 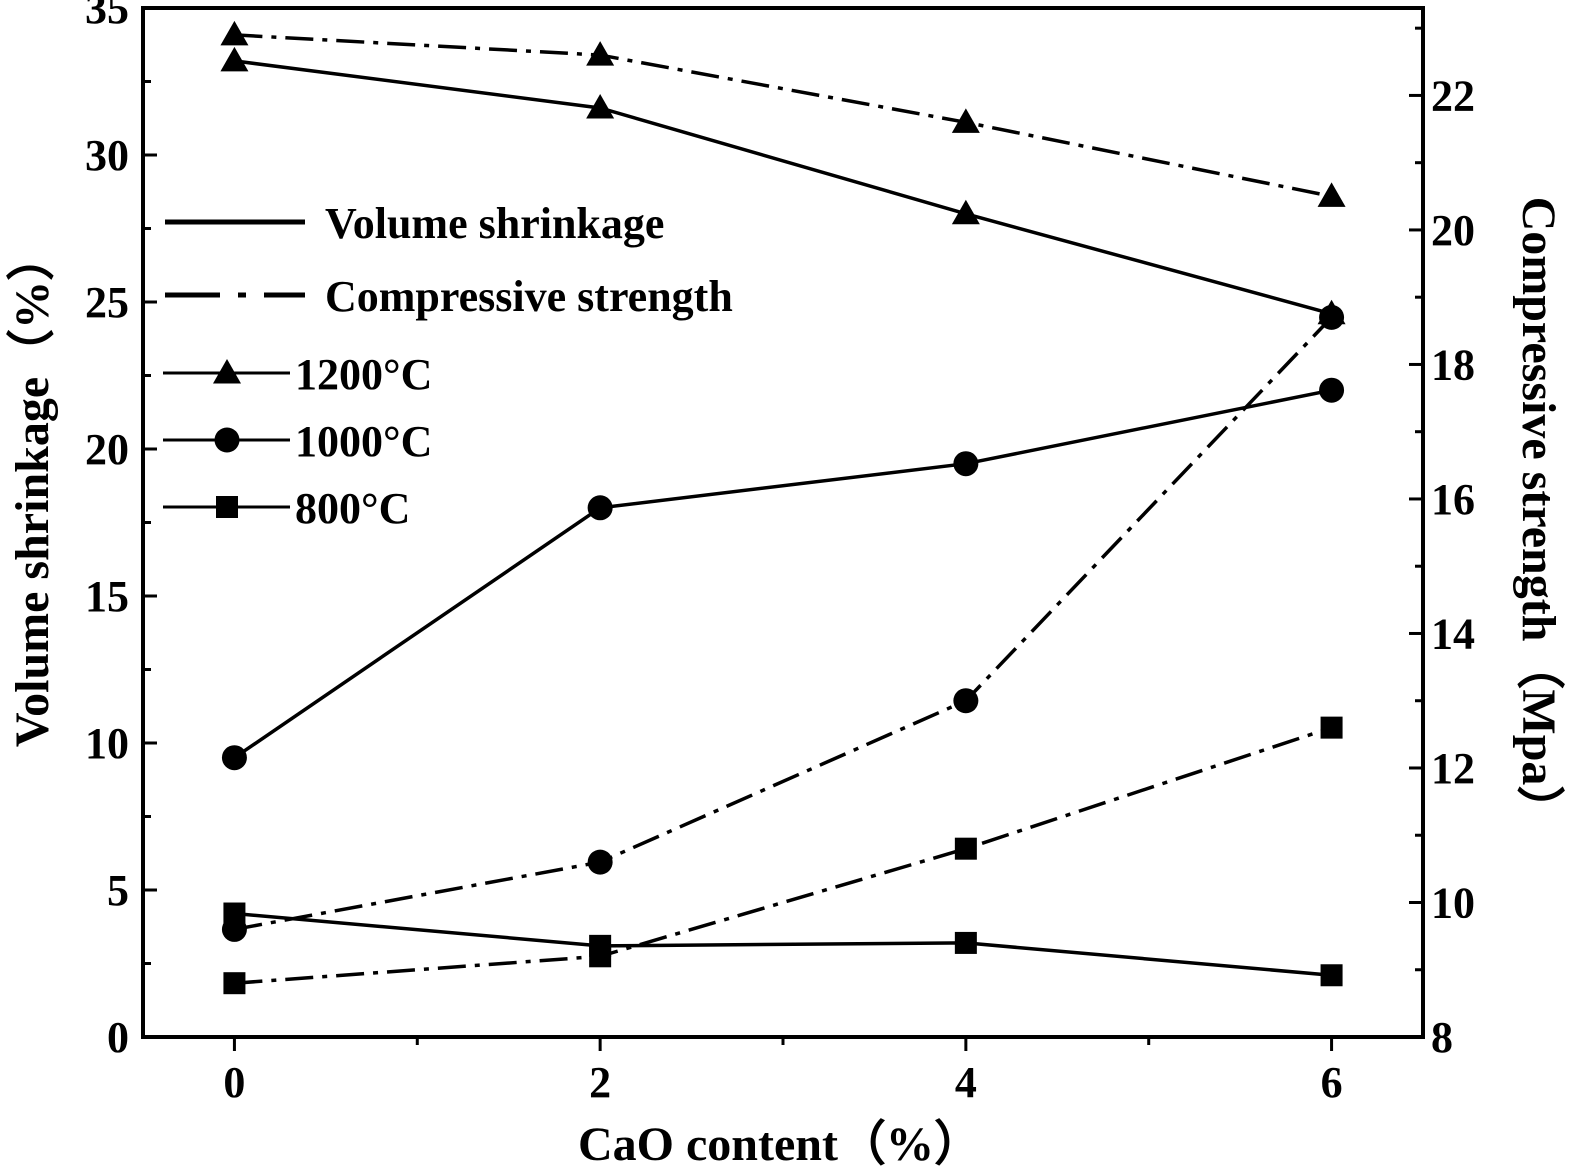 What do you see at coordinates (363, 374) in the screenshot?
I see `legend-label: 1200°C` at bounding box center [363, 374].